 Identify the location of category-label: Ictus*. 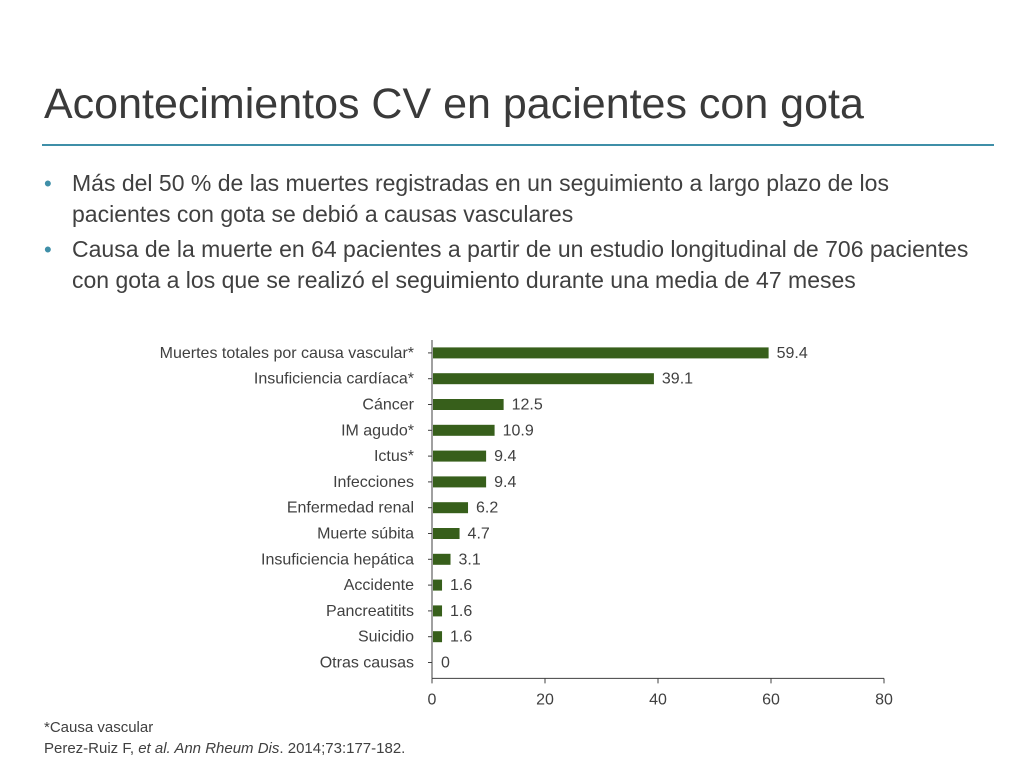
(394, 456).